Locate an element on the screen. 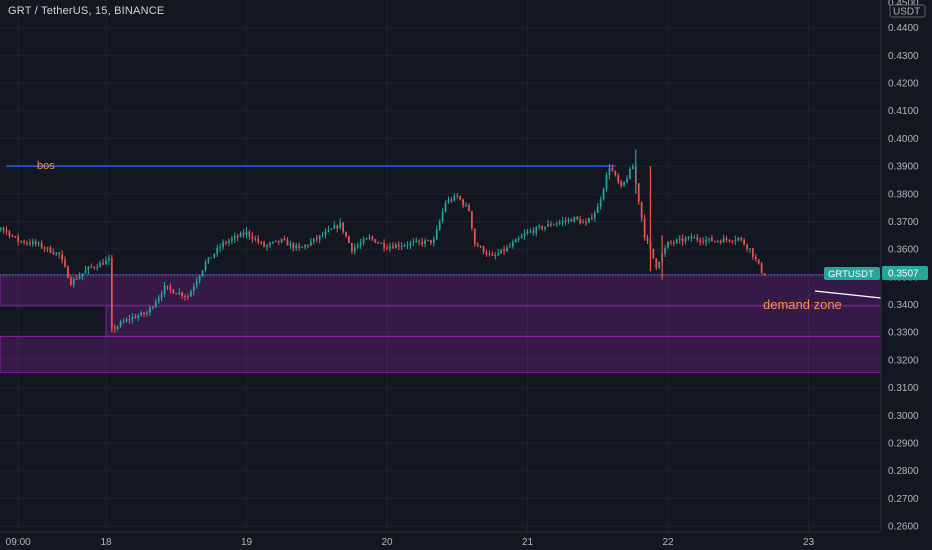  x-tick-label: 21 is located at coordinates (528, 542).